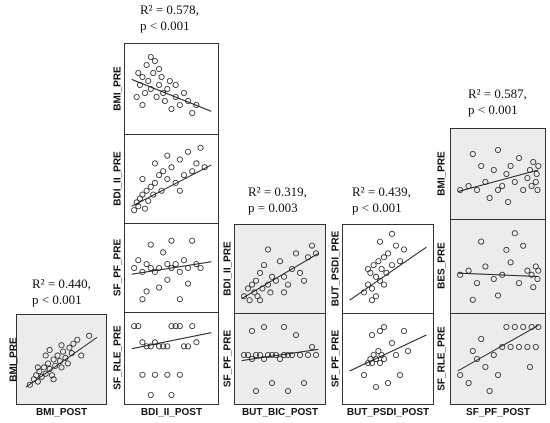 Image resolution: width=550 pixels, height=423 pixels. I want to click on scatter-plot-g3-p0, so click(280, 273).